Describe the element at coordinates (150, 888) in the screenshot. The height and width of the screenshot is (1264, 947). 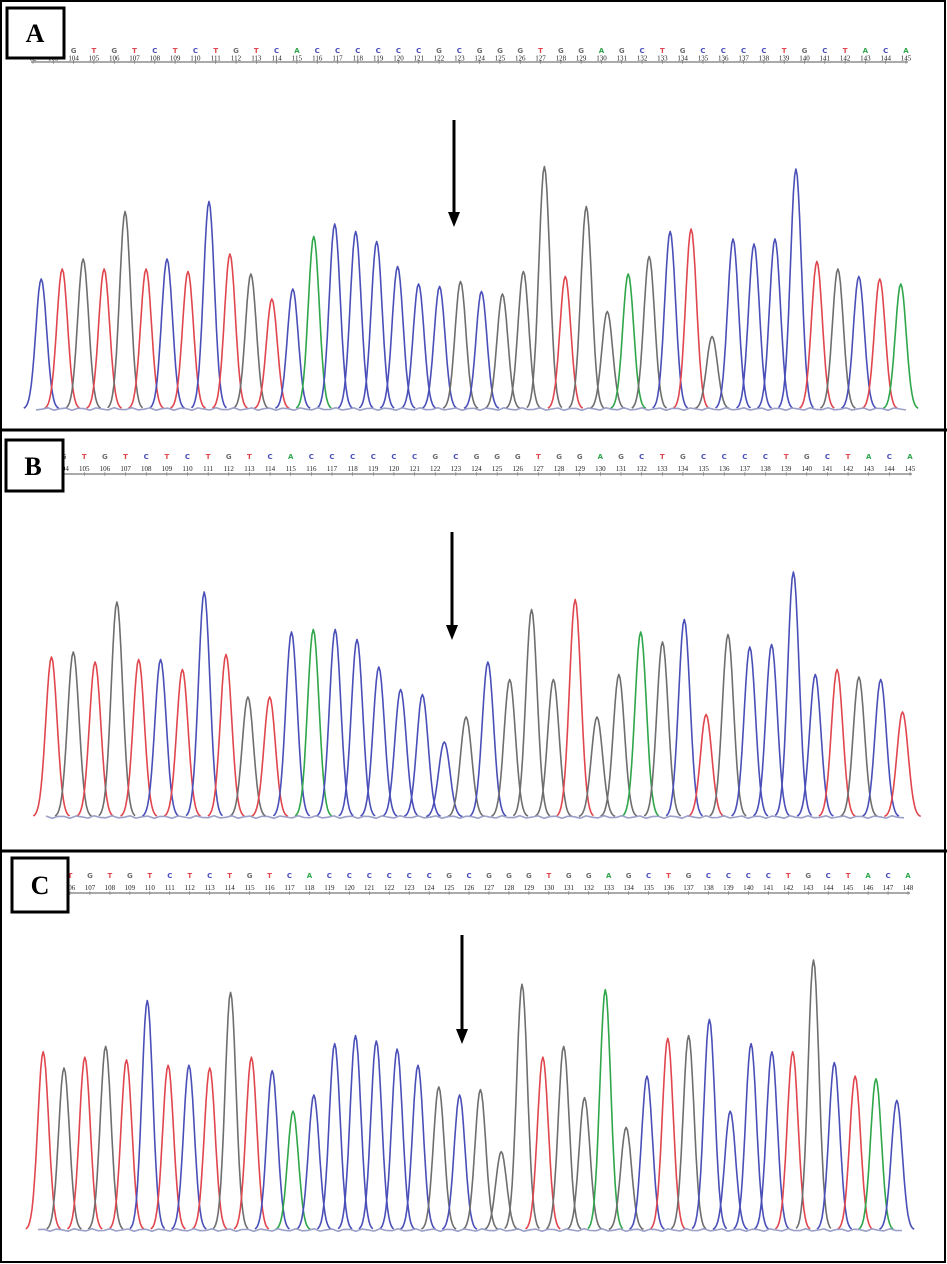
I see `base-position: 110` at that location.